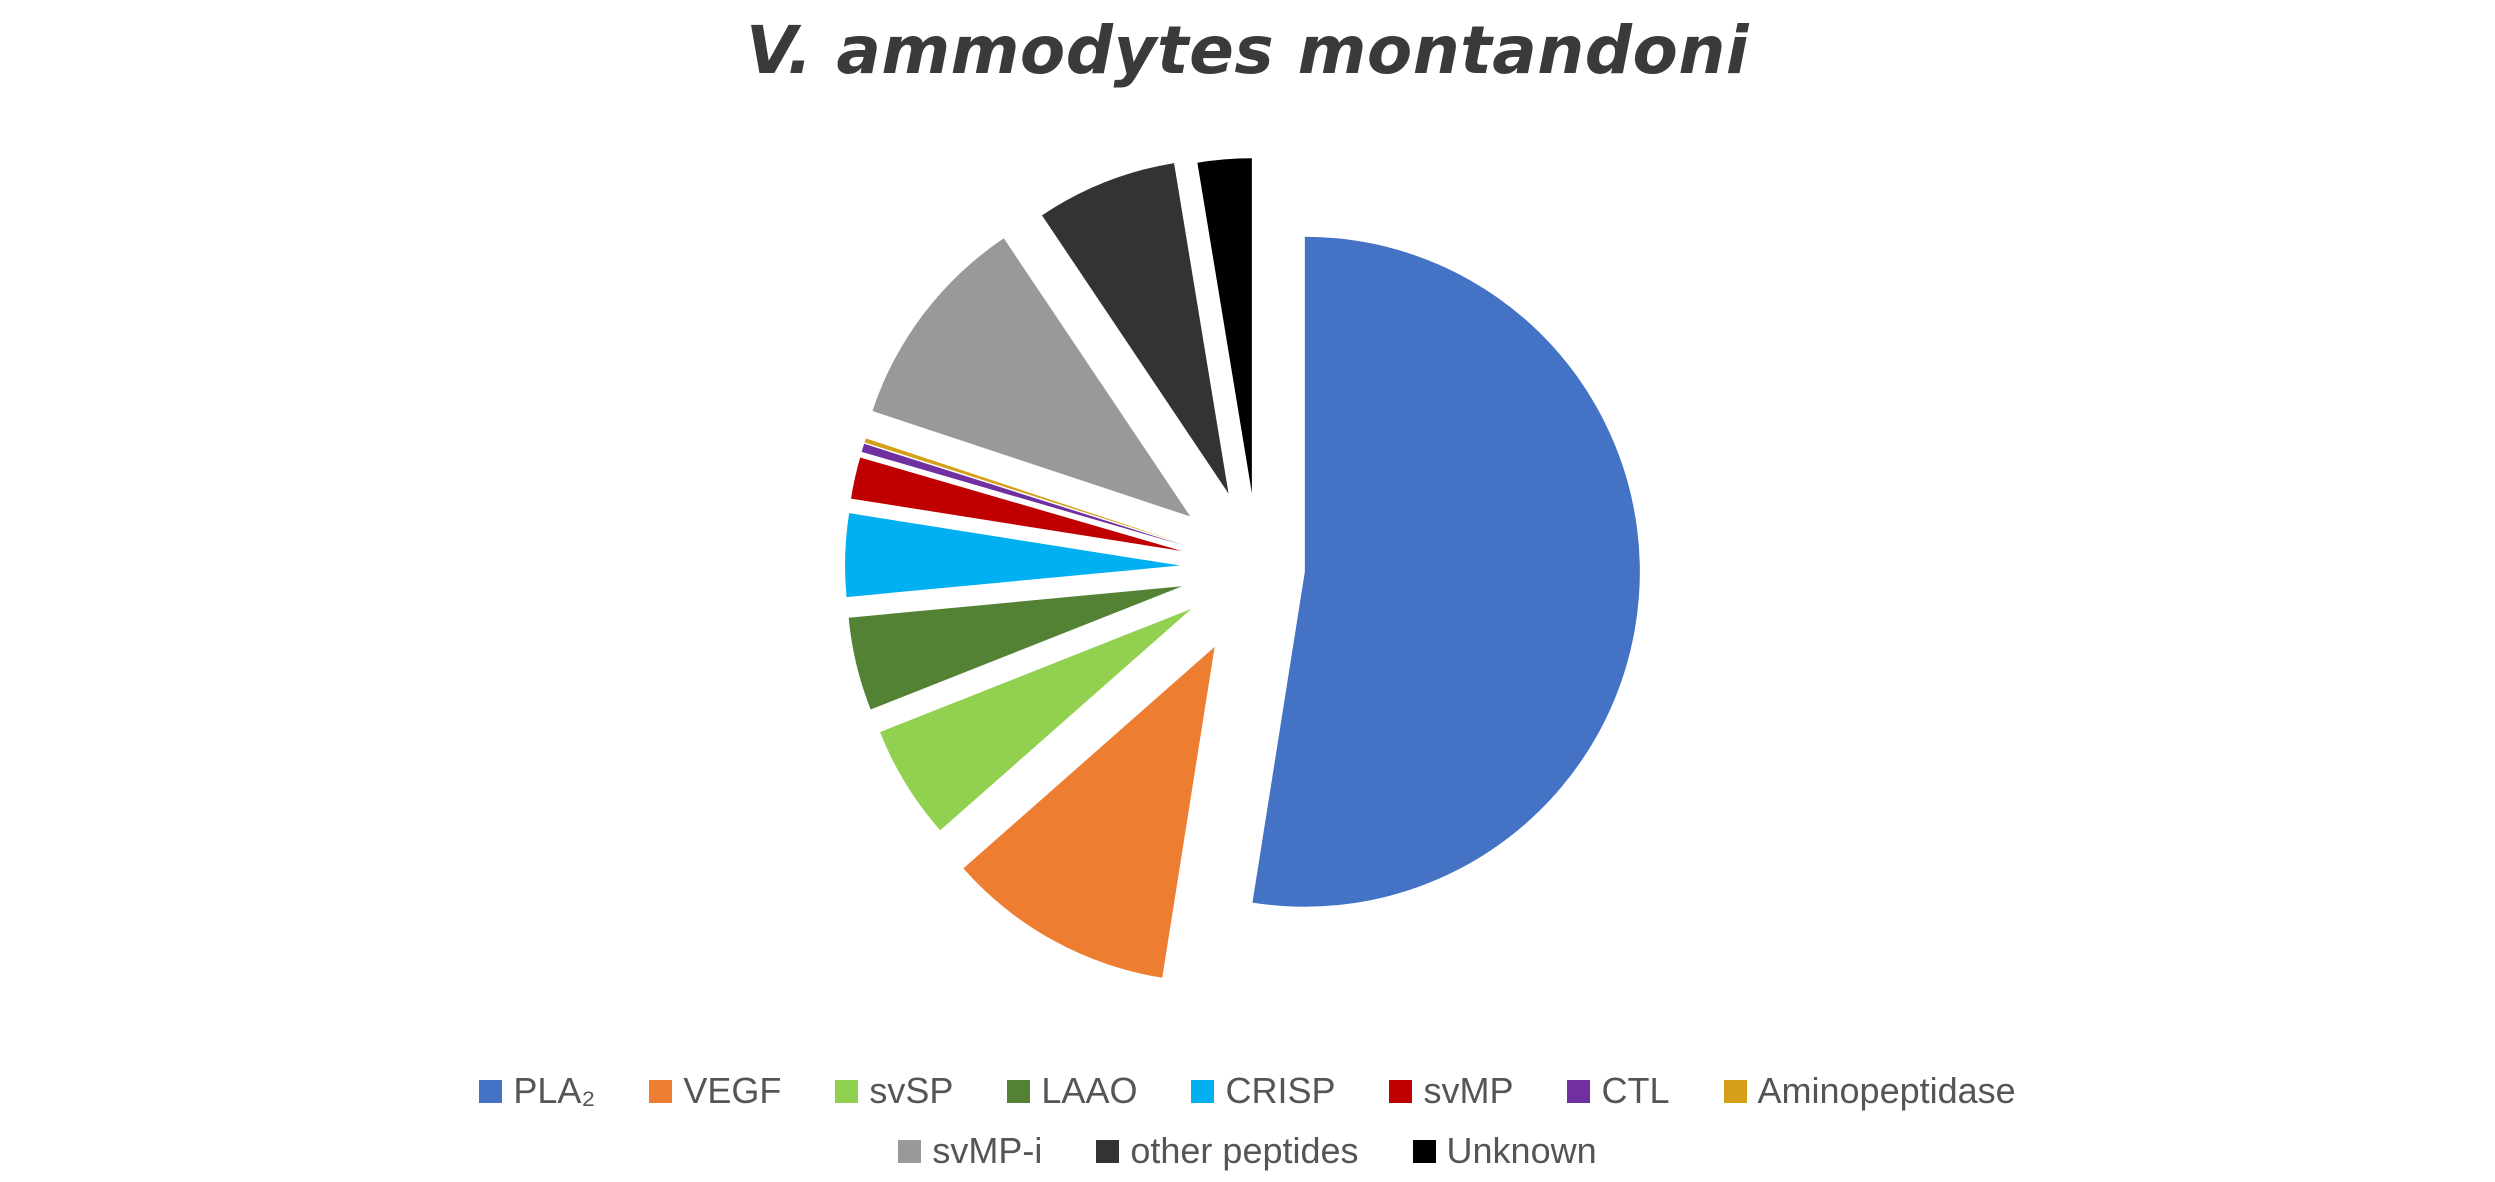 This screenshot has width=2495, height=1182. I want to click on pie-slice-crisp, so click(1013, 555).